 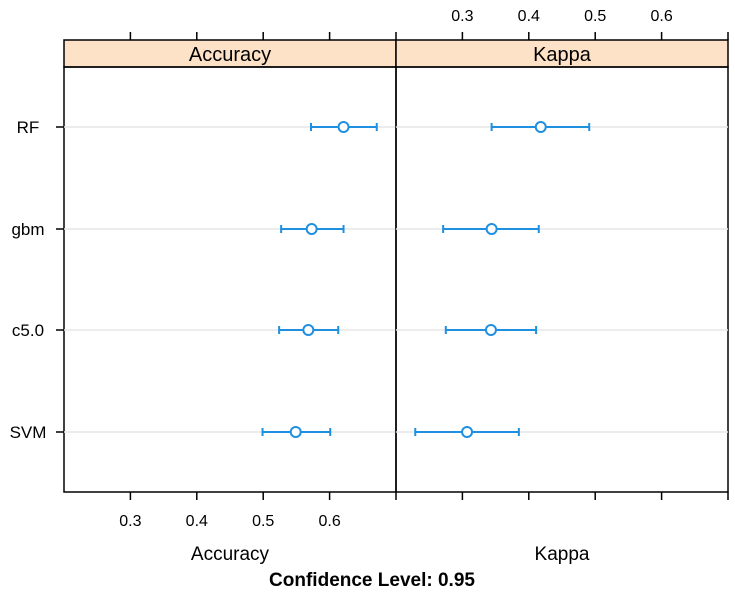 I want to click on y-tick-label: RF, so click(x=28, y=127).